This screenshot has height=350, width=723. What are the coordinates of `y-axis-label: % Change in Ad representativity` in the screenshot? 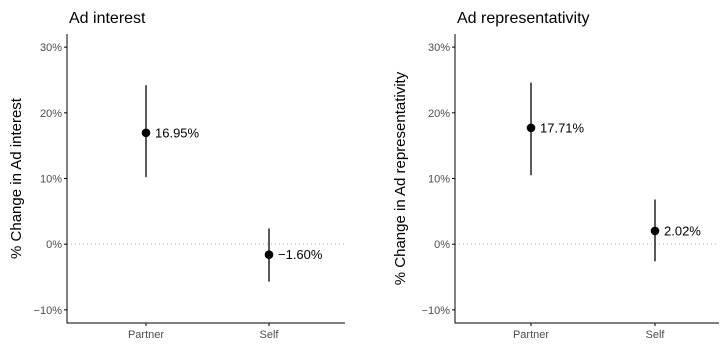 It's located at (400, 178).